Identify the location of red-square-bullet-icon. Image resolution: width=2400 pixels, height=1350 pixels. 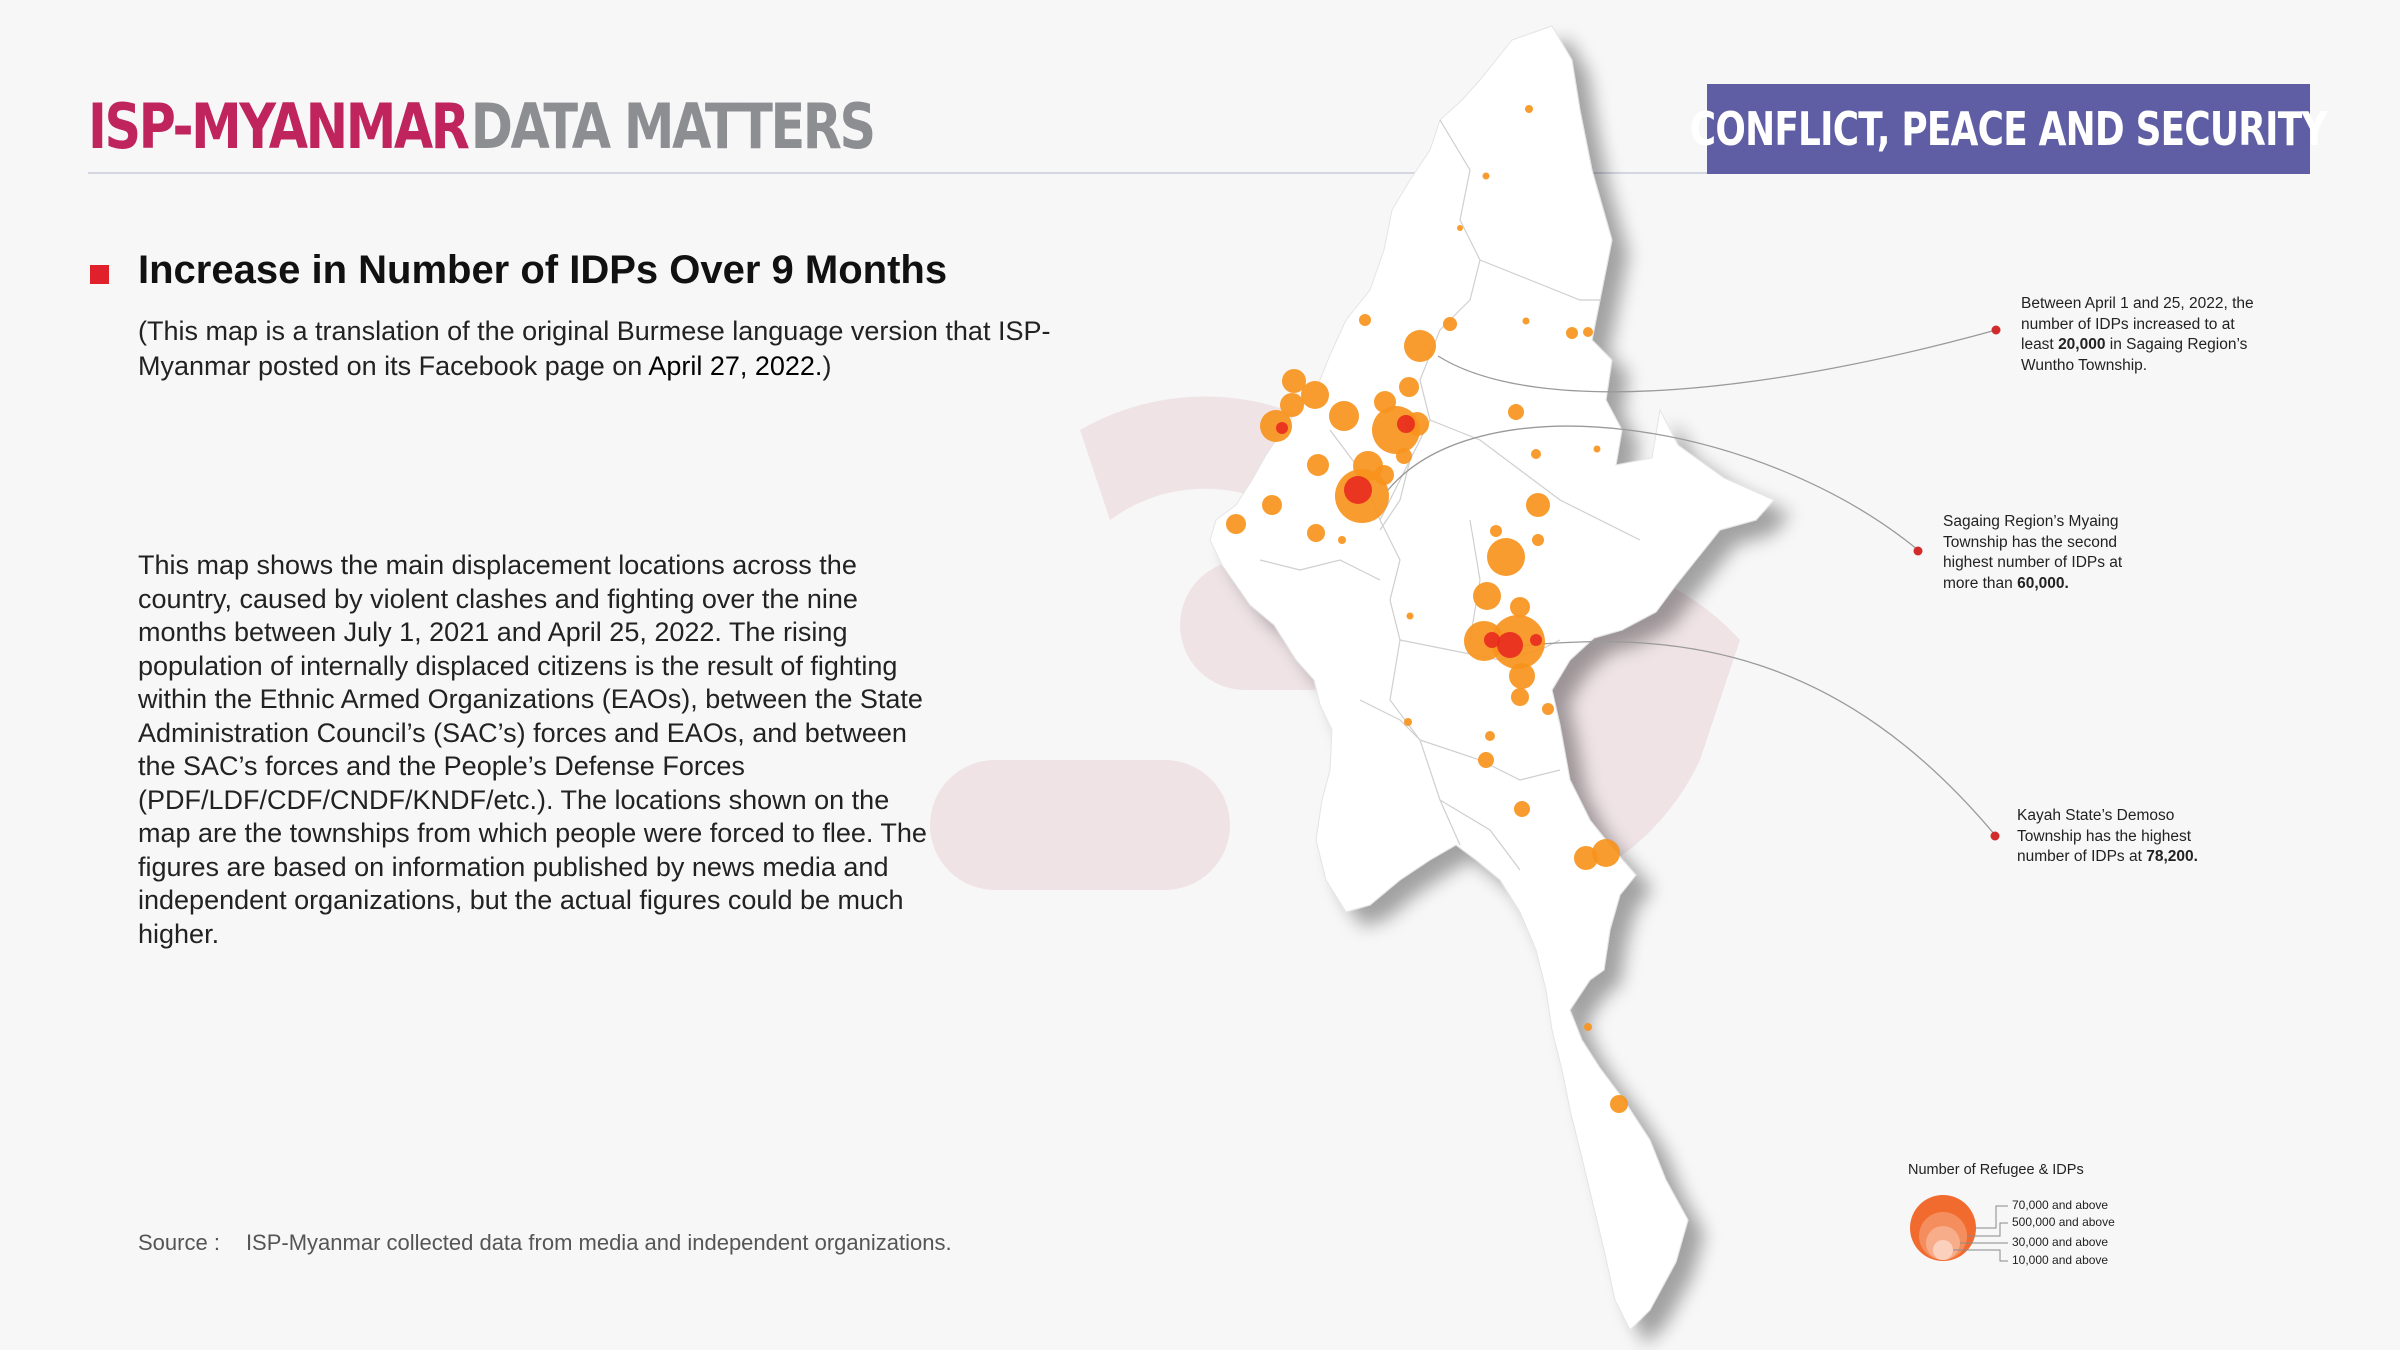
(99, 274).